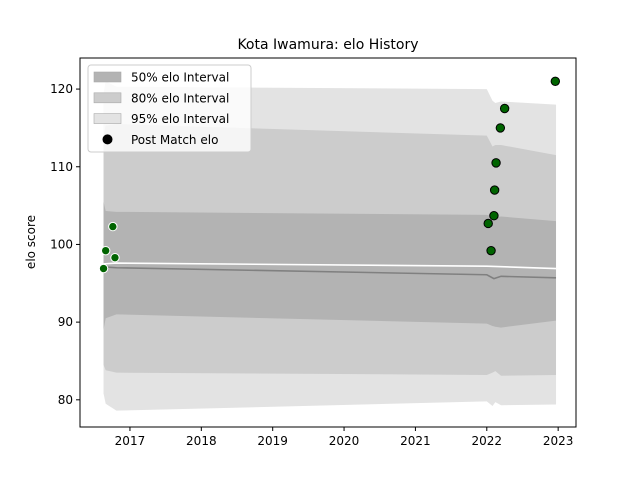 This screenshot has width=640, height=484. Describe the element at coordinates (65, 322) in the screenshot. I see `y-tick-label-90: 90` at that location.